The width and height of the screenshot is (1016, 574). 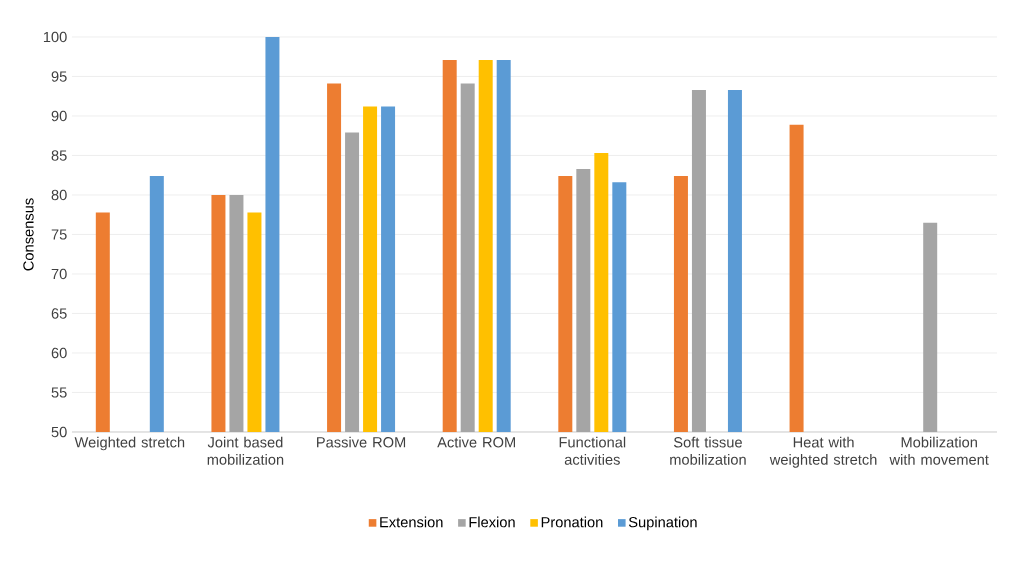 I want to click on y-tick-label: 100, so click(x=55, y=37).